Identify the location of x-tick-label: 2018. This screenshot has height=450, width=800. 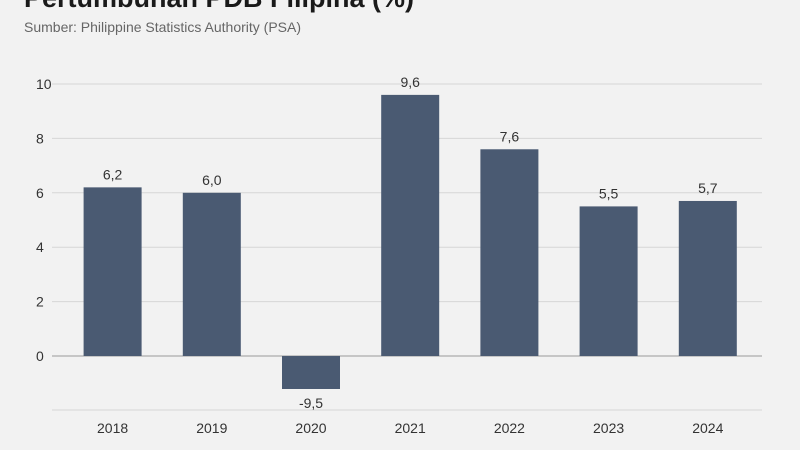
(112, 428).